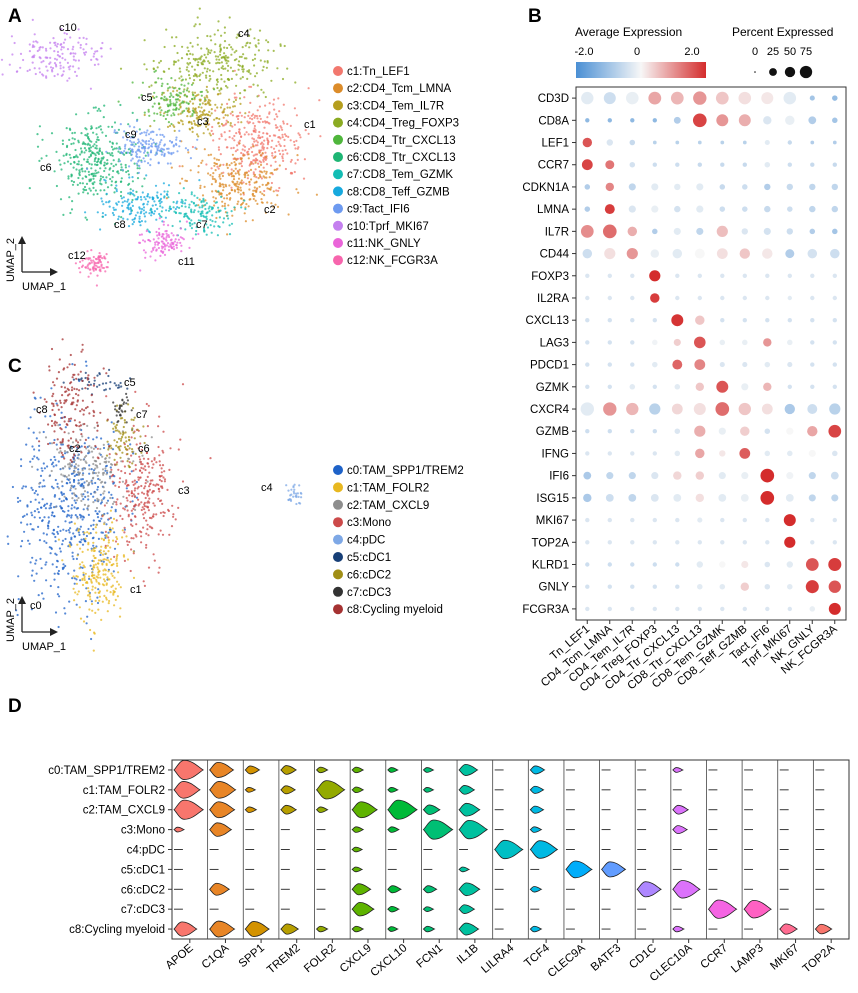 This screenshot has width=858, height=993. Describe the element at coordinates (186, 262) in the screenshot. I see `umap-a-tag: c11` at that location.